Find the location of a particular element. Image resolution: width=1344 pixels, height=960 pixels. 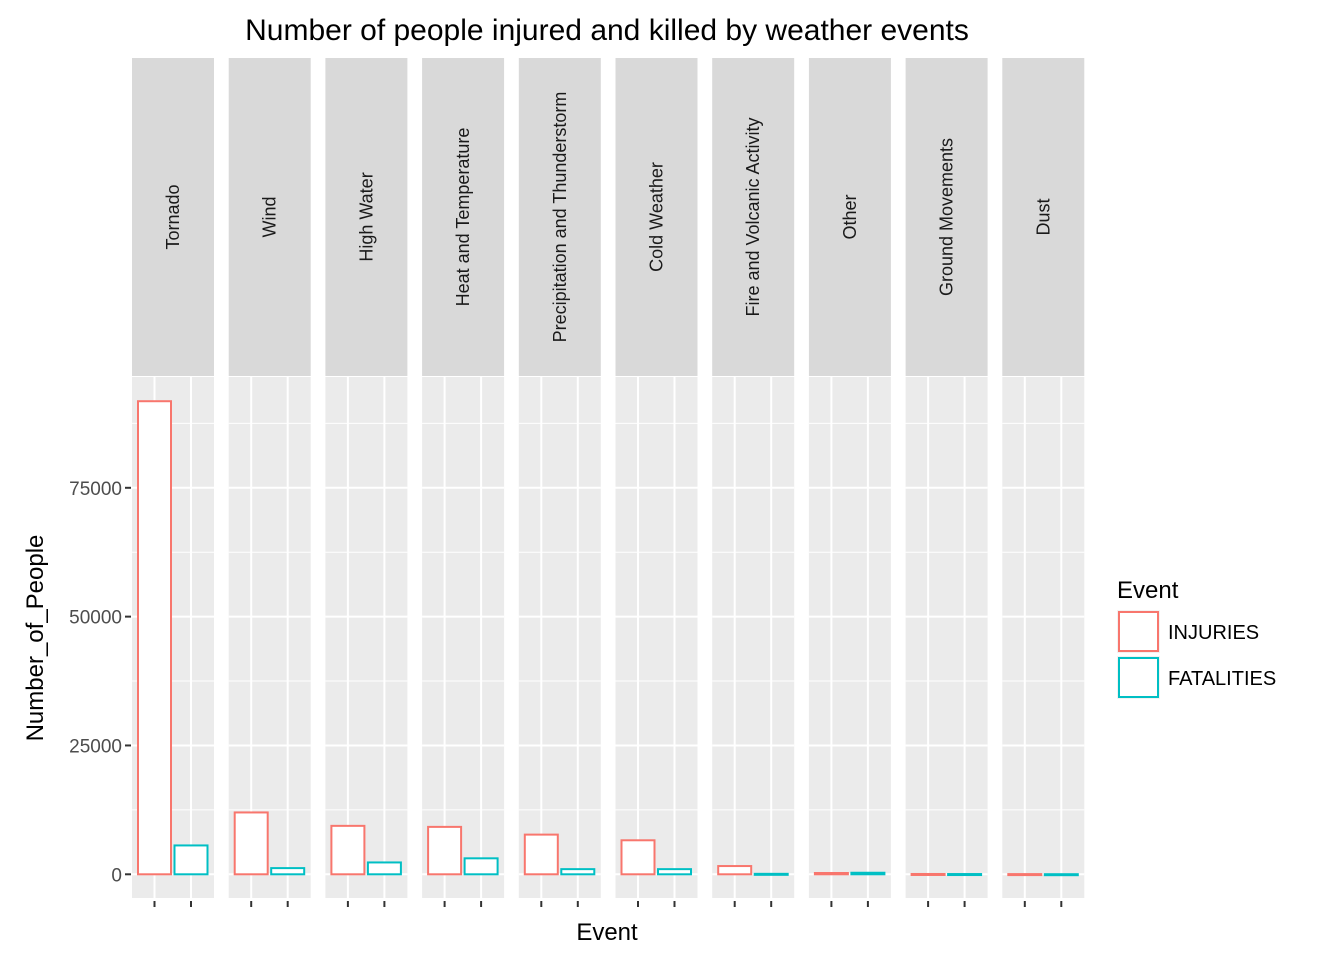

facet-label: Cold Weather is located at coordinates (657, 217).